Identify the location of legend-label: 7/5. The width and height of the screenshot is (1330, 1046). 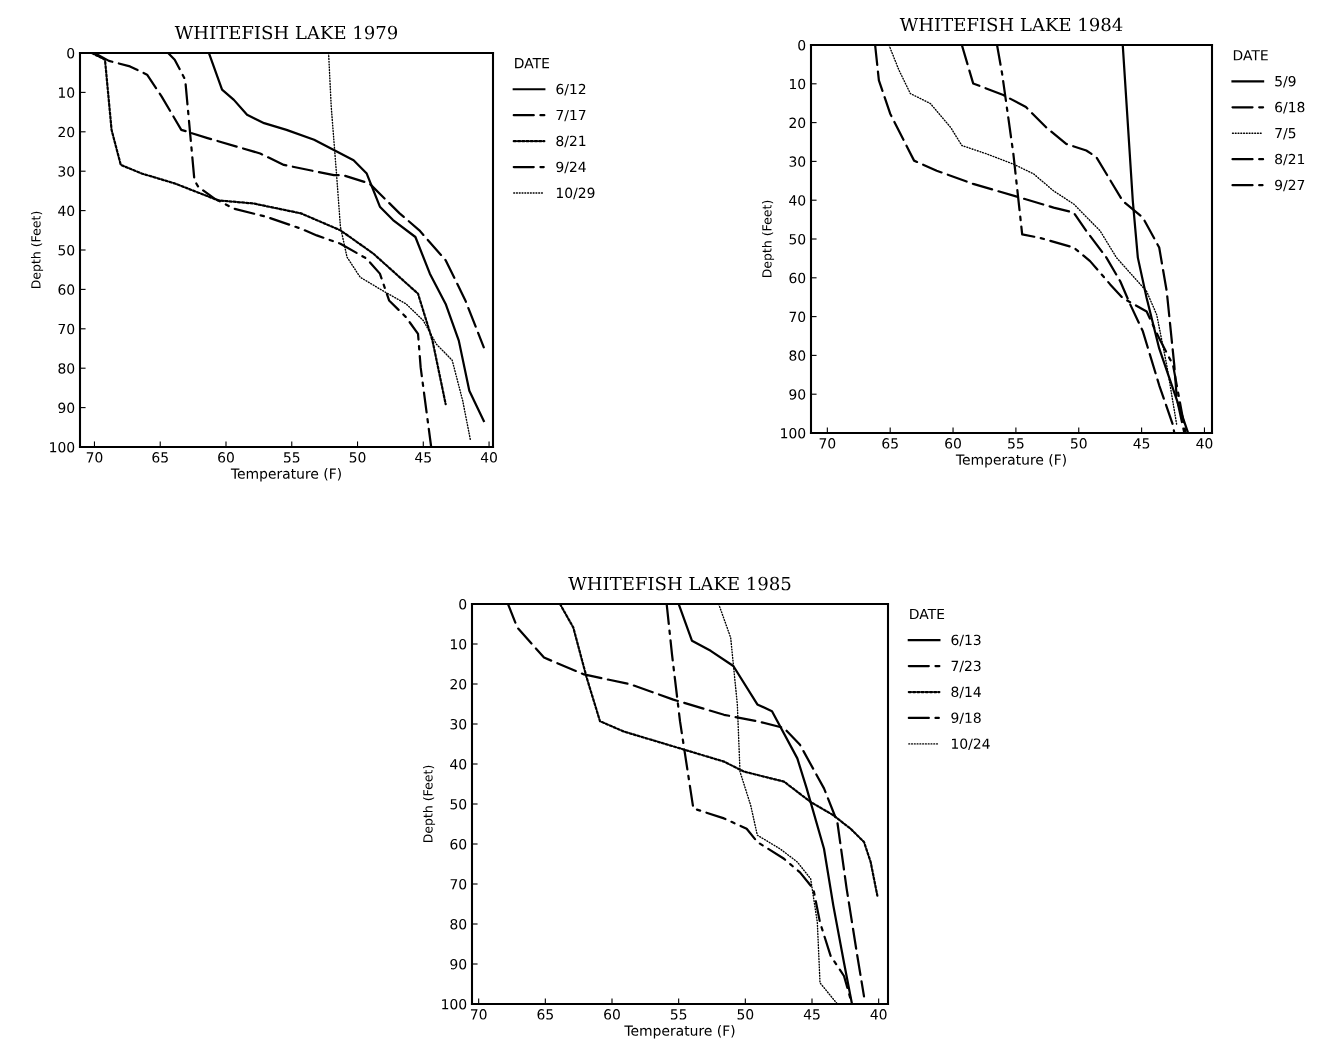
(1285, 133).